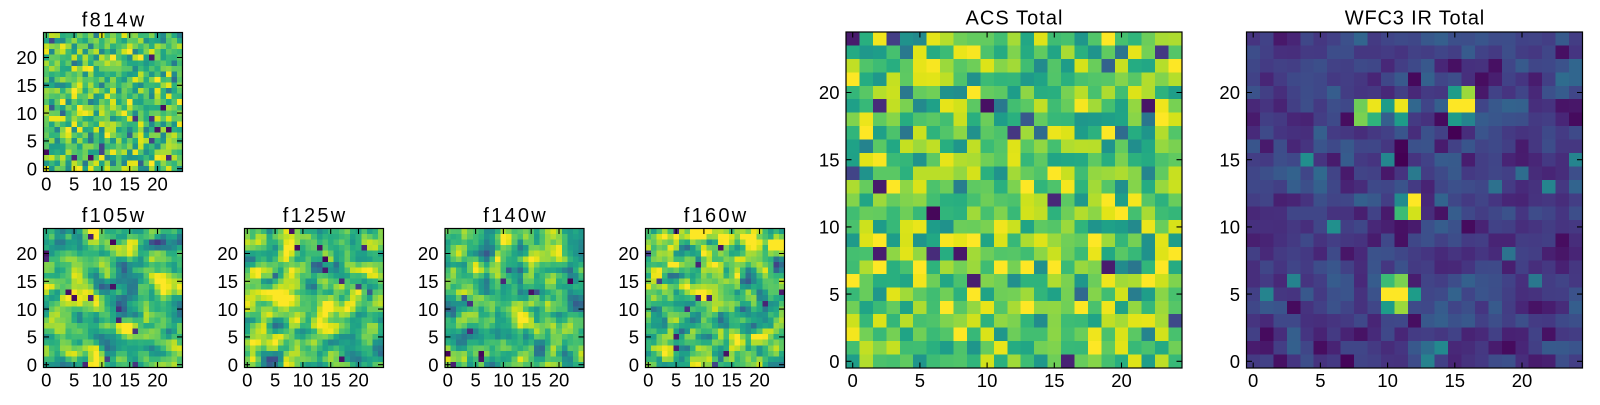  Describe the element at coordinates (1415, 19) in the screenshot. I see `svg-text: WFC3 IR Total` at that location.